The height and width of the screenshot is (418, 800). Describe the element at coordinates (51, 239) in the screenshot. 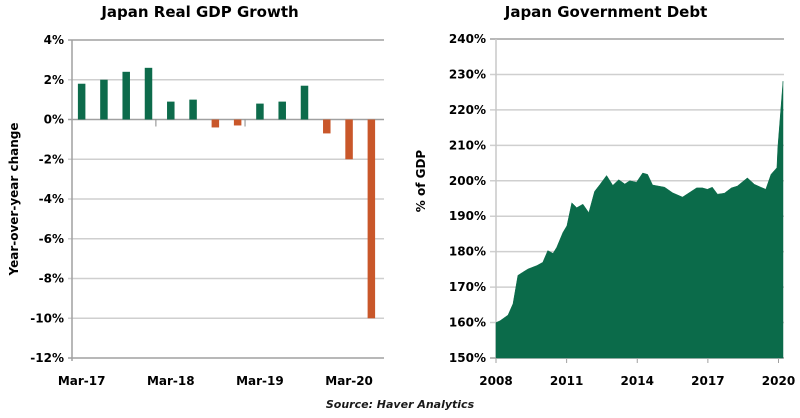

I see `gdp-y-tick-label: -6%` at that location.